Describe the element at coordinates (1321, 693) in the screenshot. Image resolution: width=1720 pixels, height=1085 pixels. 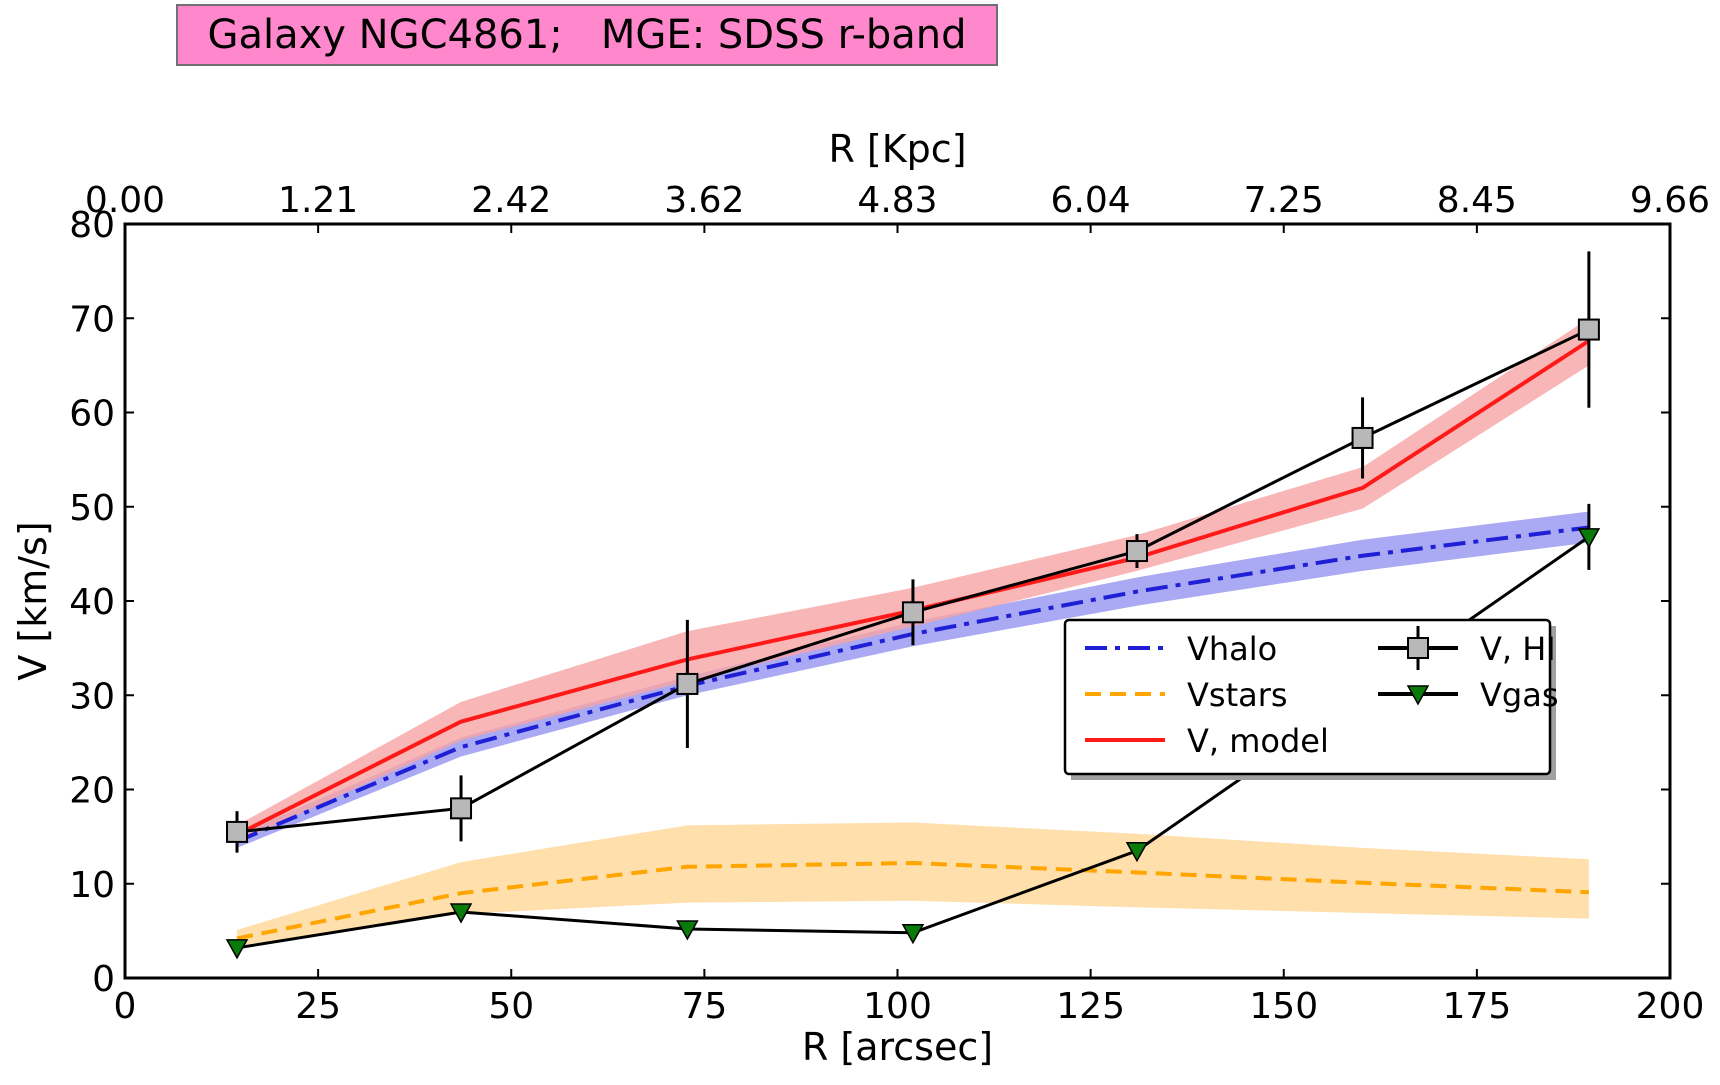
I see `legend-items: Vhalo Vstars V, model V, HI Vgas` at that location.